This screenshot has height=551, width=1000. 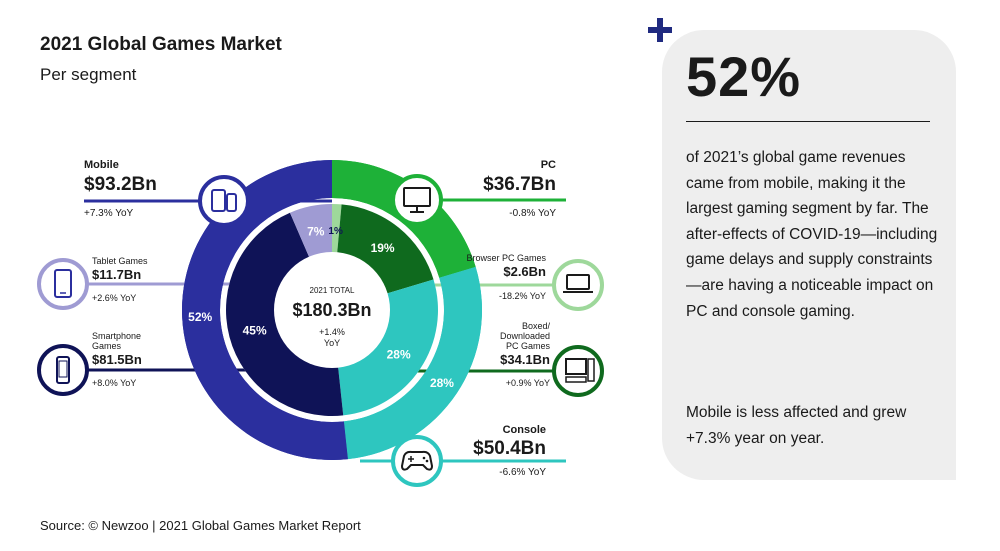 What do you see at coordinates (383, 248) in the screenshot?
I see `inner-slice-label-boxed-downloaded-pc-games: 19%` at bounding box center [383, 248].